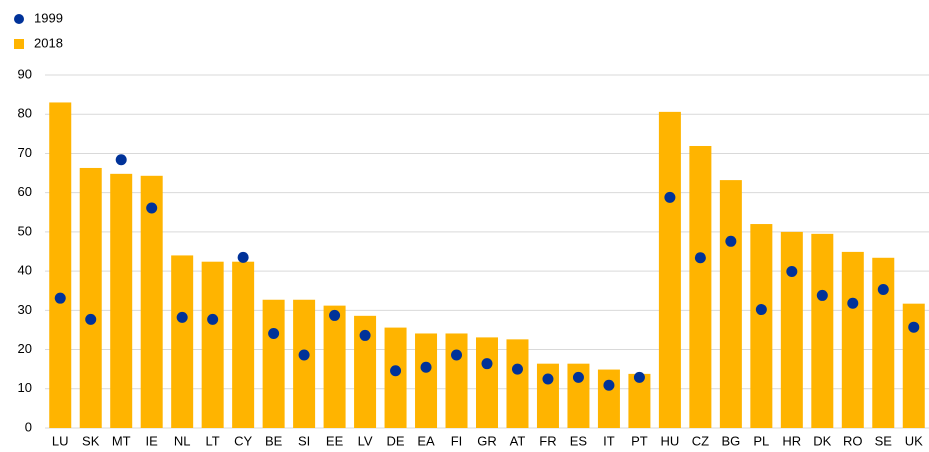 The height and width of the screenshot is (452, 929). Describe the element at coordinates (60, 440) in the screenshot. I see `x-tick-label: LU` at that location.